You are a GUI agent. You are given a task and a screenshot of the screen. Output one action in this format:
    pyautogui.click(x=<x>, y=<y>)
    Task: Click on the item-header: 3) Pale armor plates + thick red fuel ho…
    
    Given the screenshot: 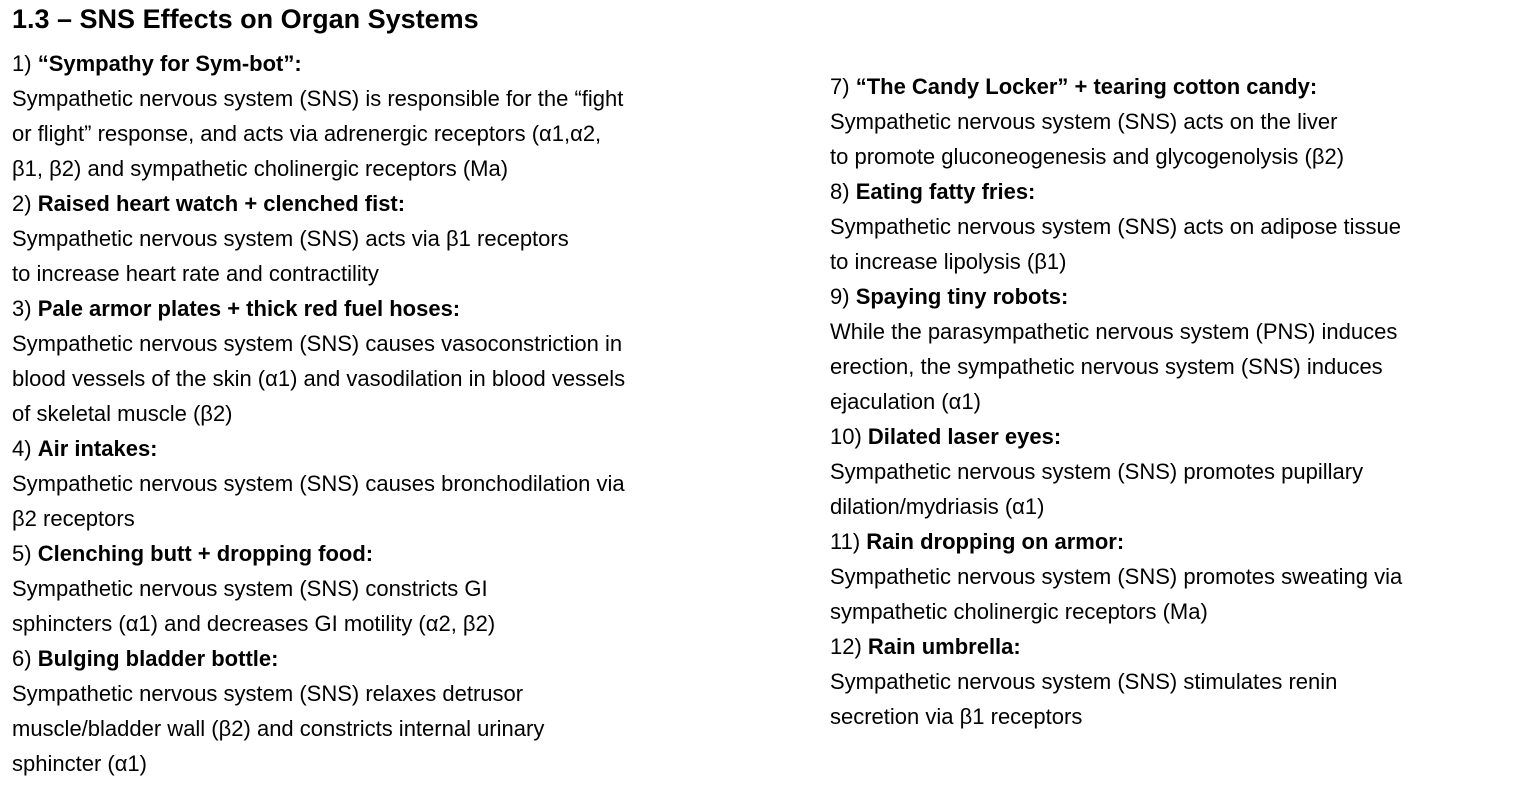 What is the action you would take?
    pyautogui.click(x=382, y=308)
    